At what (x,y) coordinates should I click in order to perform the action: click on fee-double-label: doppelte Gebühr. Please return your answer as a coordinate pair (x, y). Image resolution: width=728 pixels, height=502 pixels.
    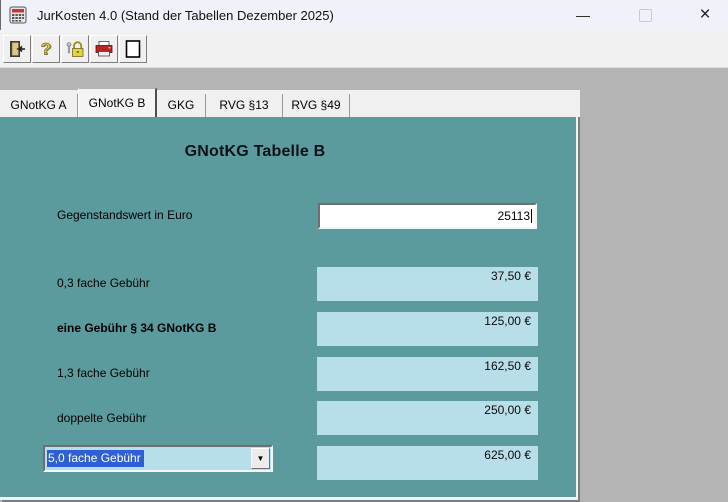
    Looking at the image, I should click on (102, 418).